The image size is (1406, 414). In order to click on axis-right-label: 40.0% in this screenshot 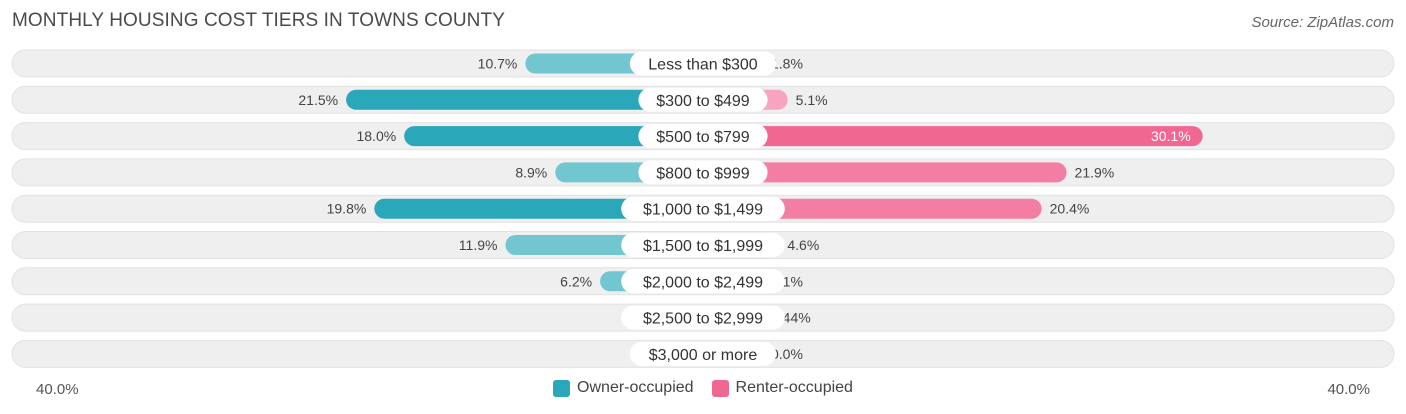, I will do `click(1348, 389)`.